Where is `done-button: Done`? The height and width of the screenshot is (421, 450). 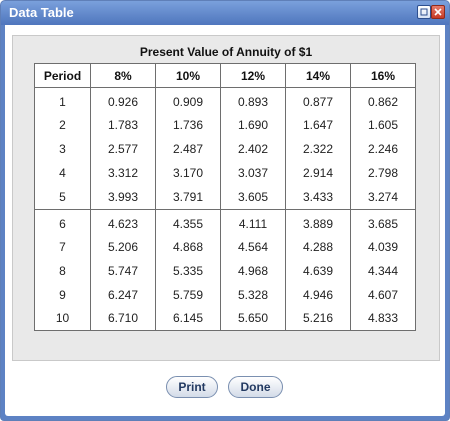 done-button: Done is located at coordinates (255, 387).